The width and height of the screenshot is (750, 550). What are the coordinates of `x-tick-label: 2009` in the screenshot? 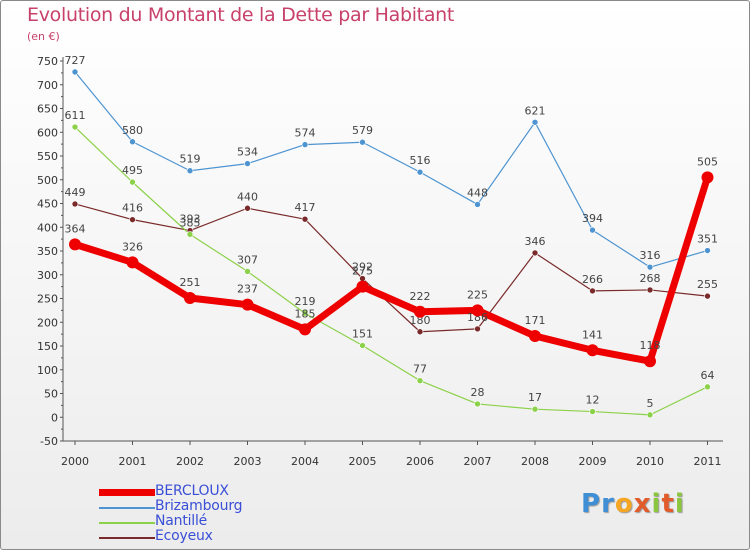 It's located at (593, 461).